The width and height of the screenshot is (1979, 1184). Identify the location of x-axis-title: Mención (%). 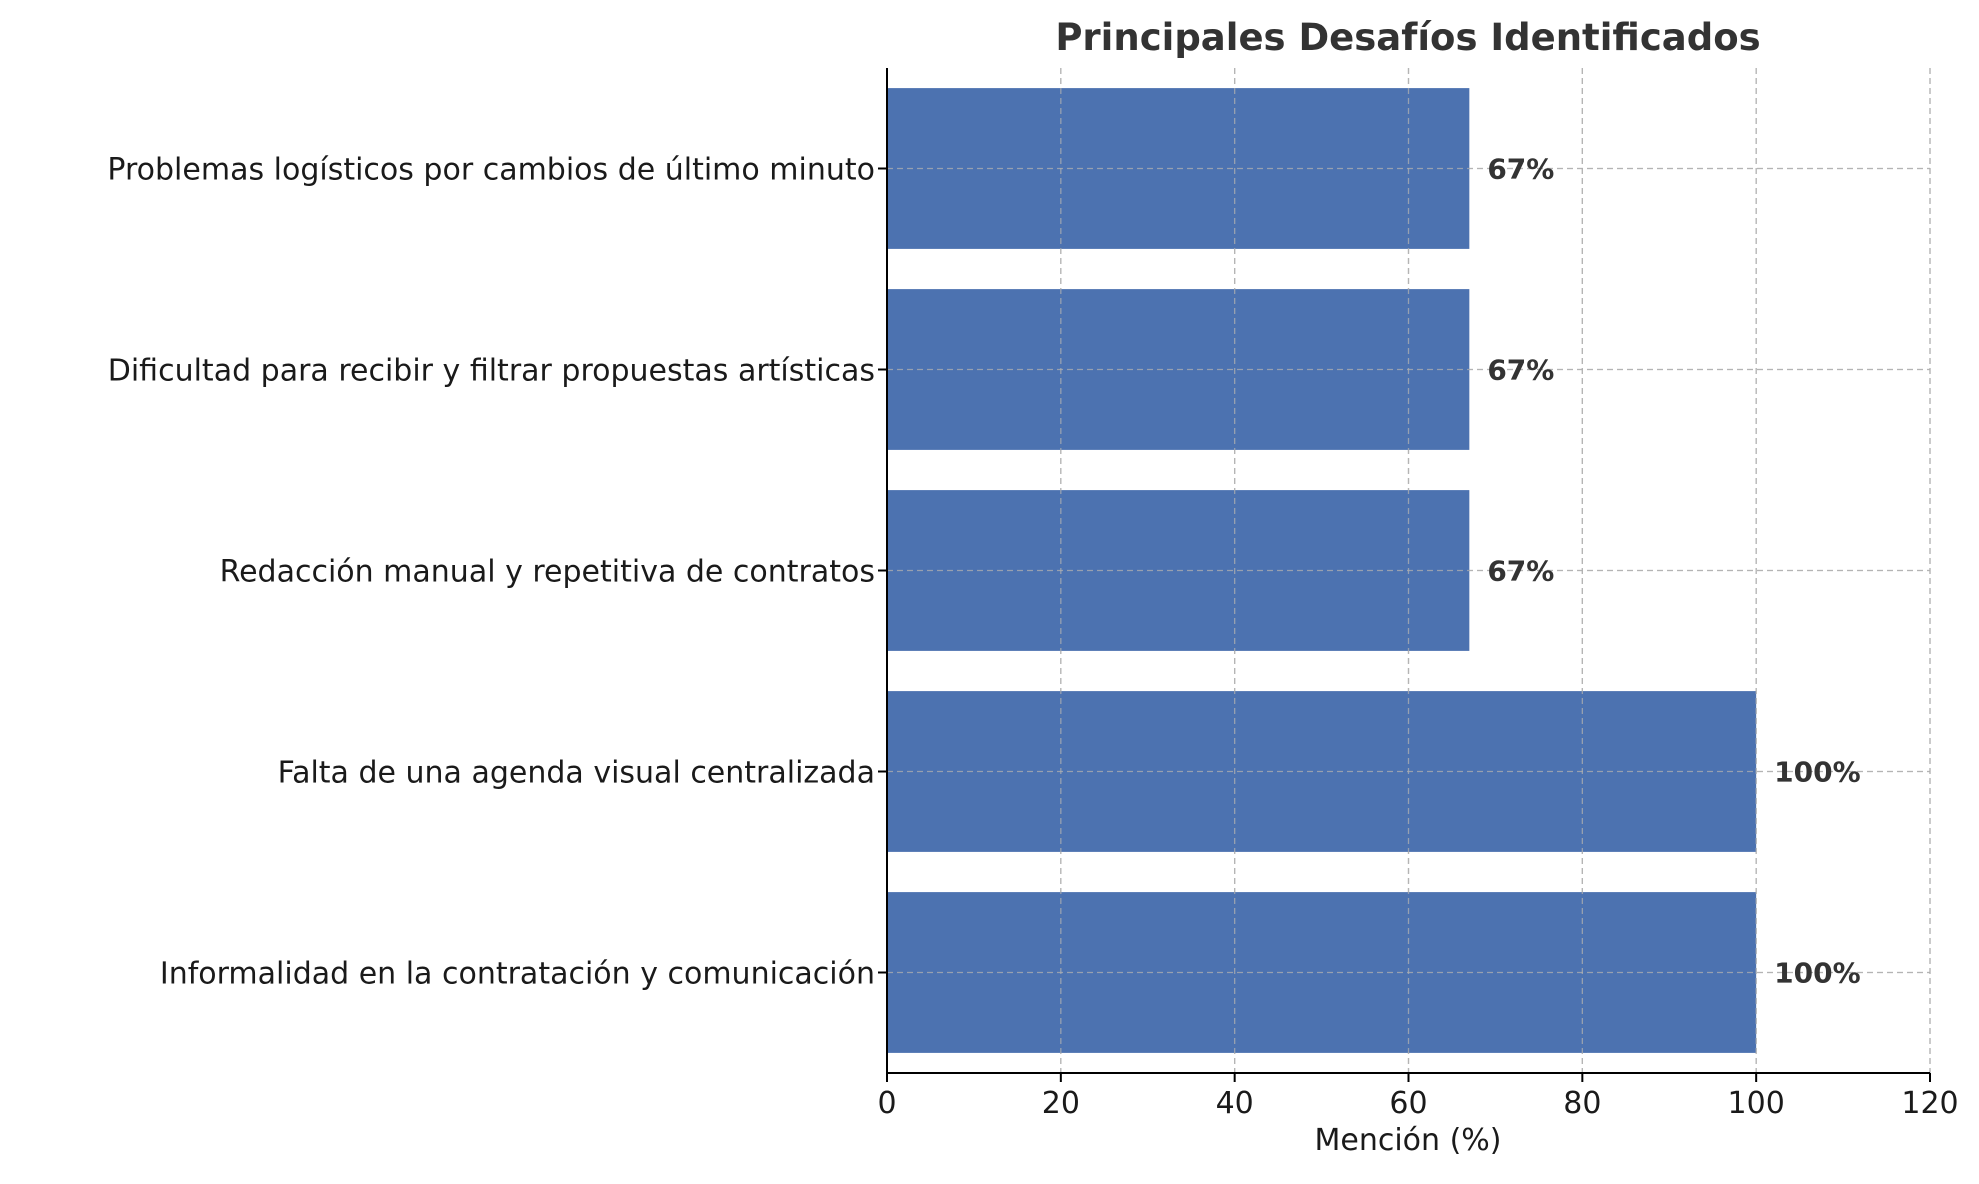
(1407, 1140).